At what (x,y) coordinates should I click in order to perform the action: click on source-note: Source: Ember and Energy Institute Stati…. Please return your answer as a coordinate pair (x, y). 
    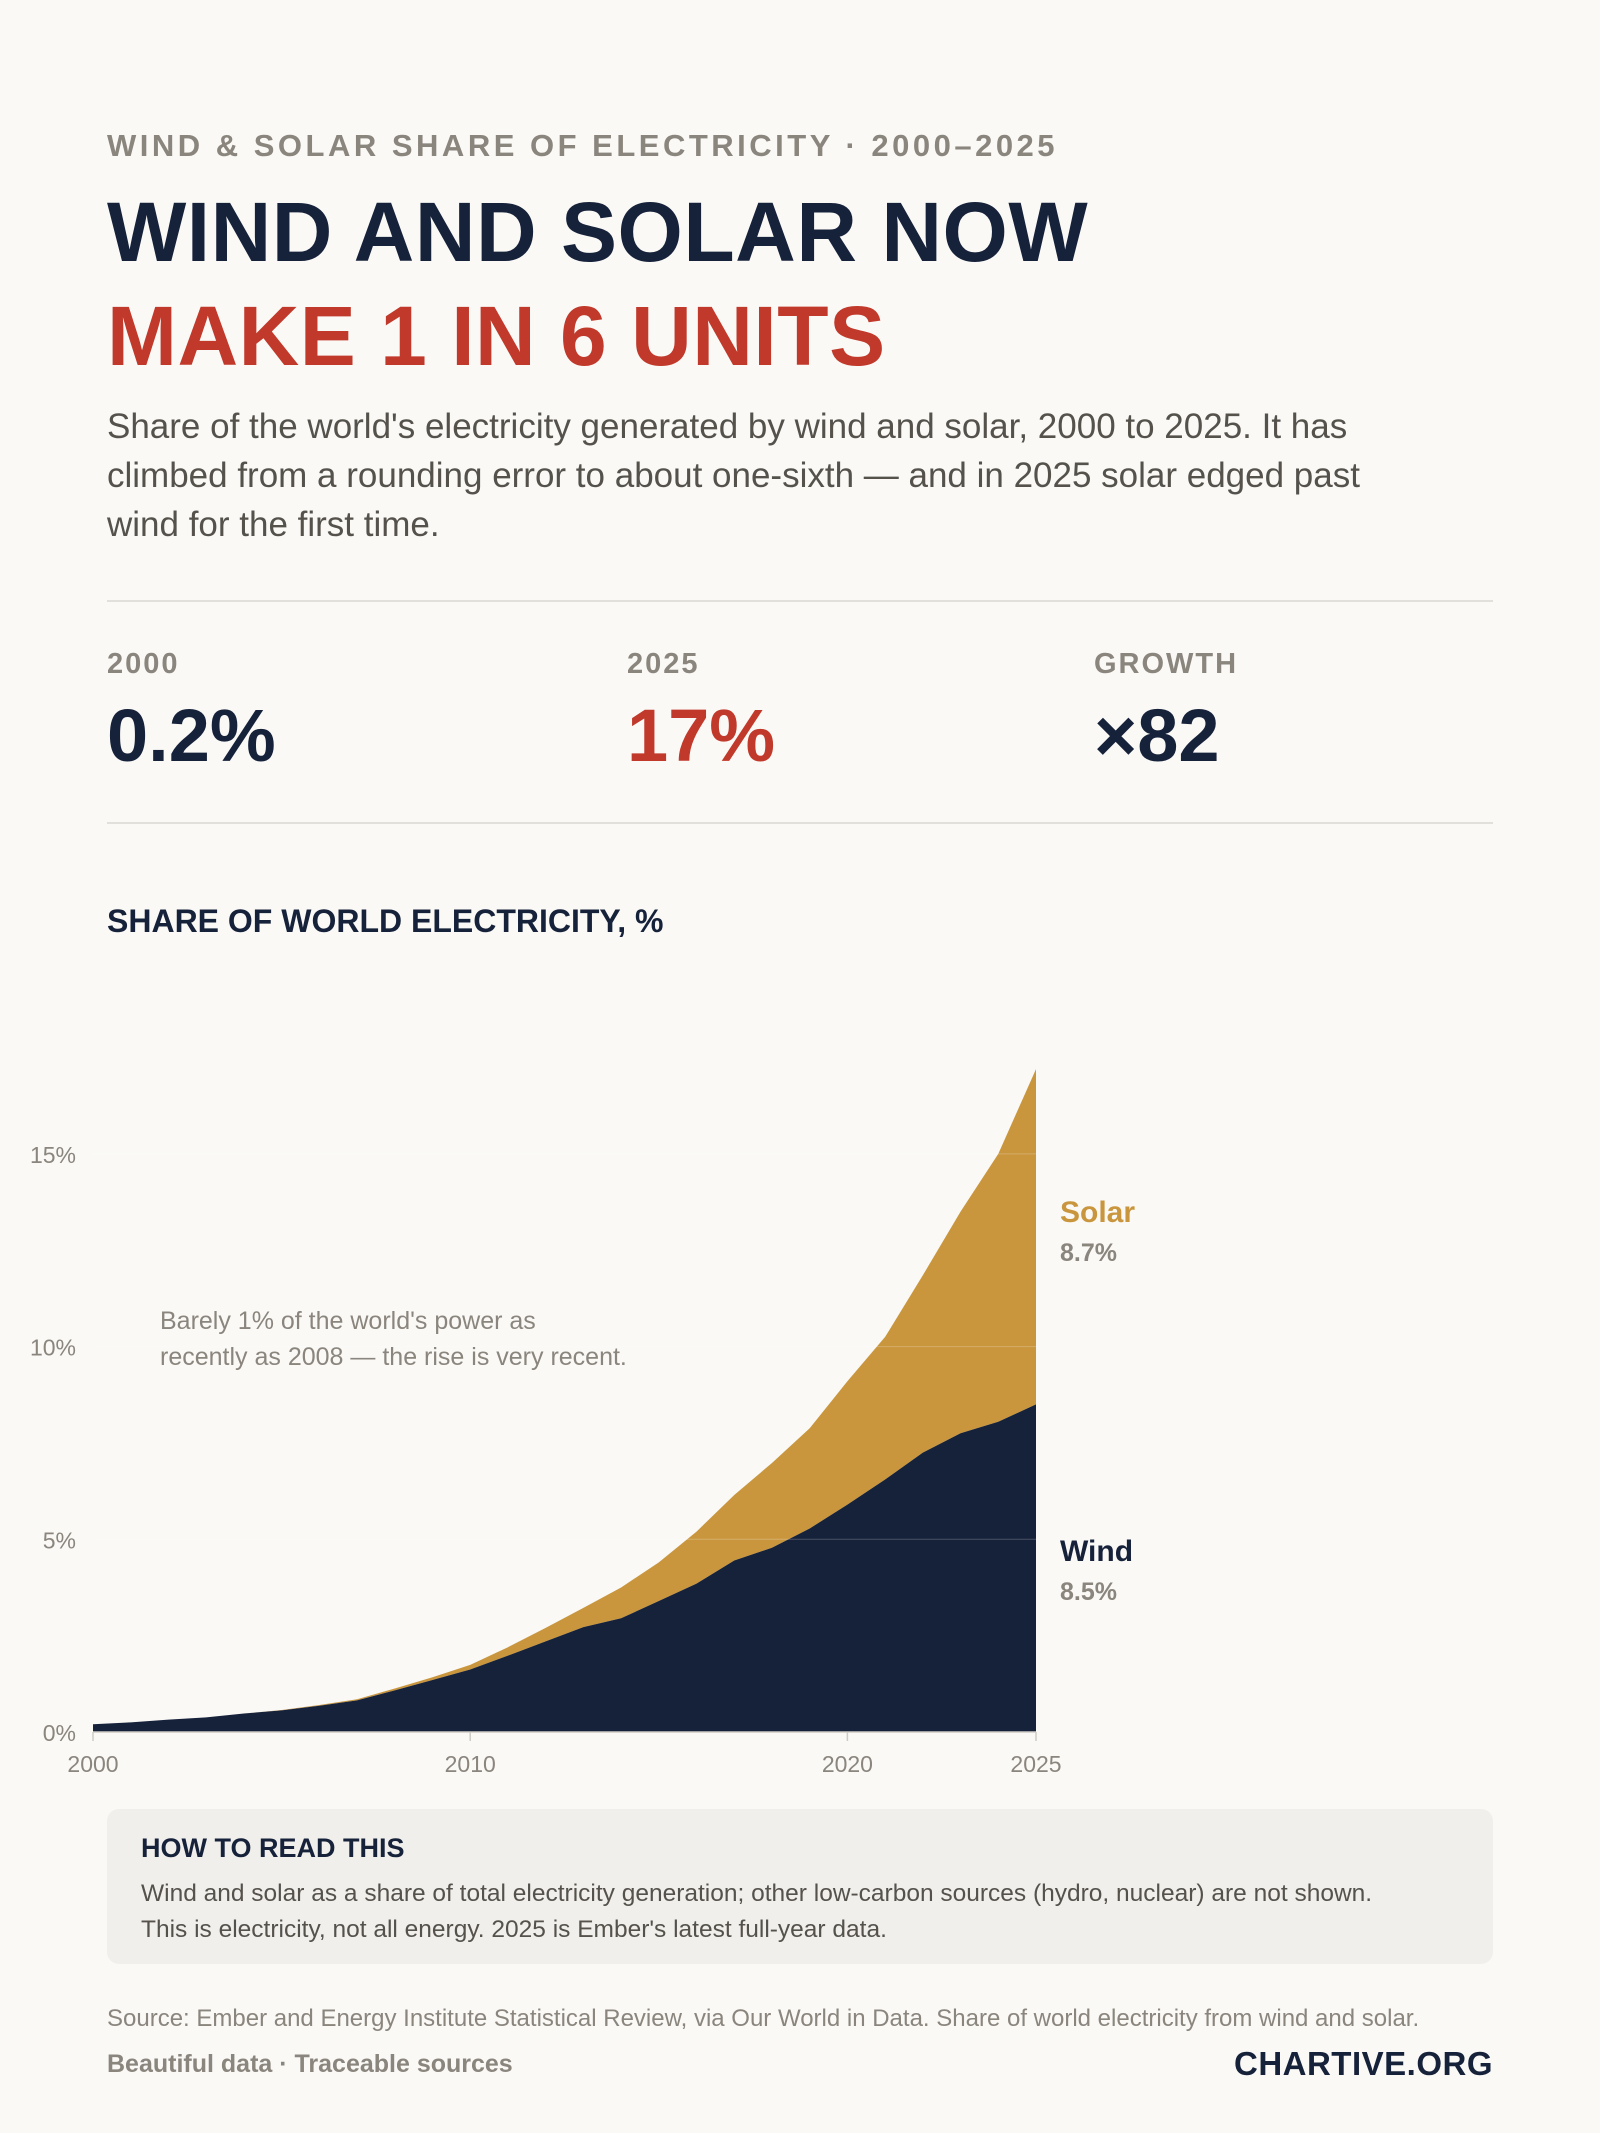
    Looking at the image, I should click on (763, 2018).